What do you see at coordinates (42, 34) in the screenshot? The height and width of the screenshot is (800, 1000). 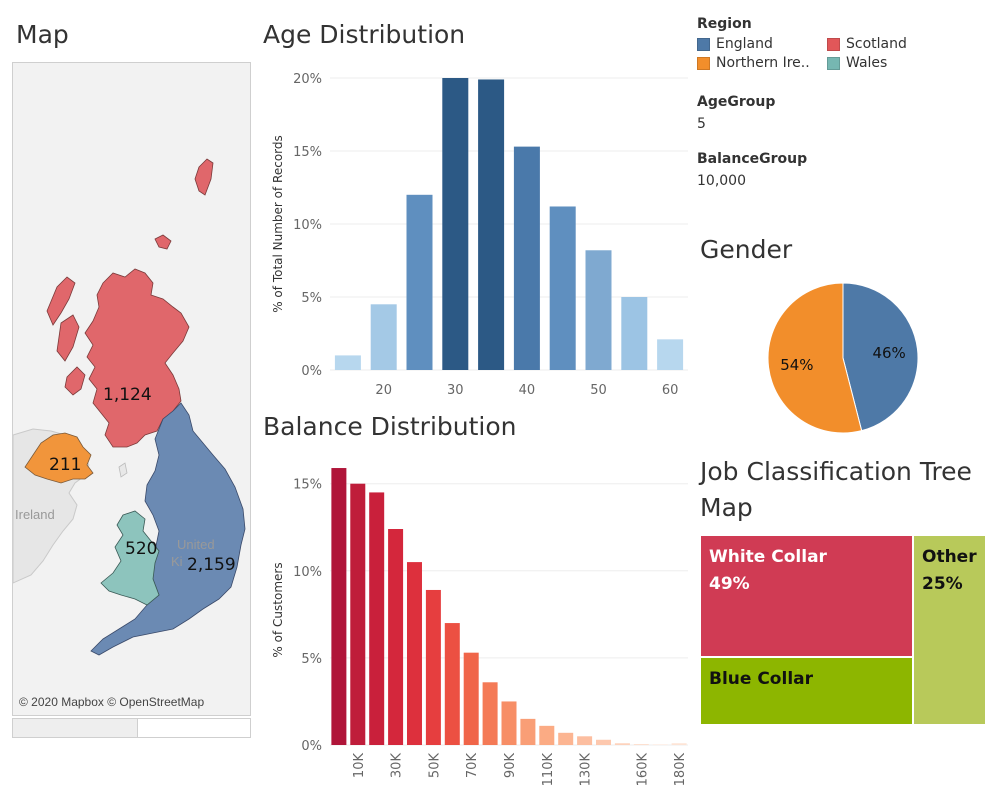 I see `map-title: Map` at bounding box center [42, 34].